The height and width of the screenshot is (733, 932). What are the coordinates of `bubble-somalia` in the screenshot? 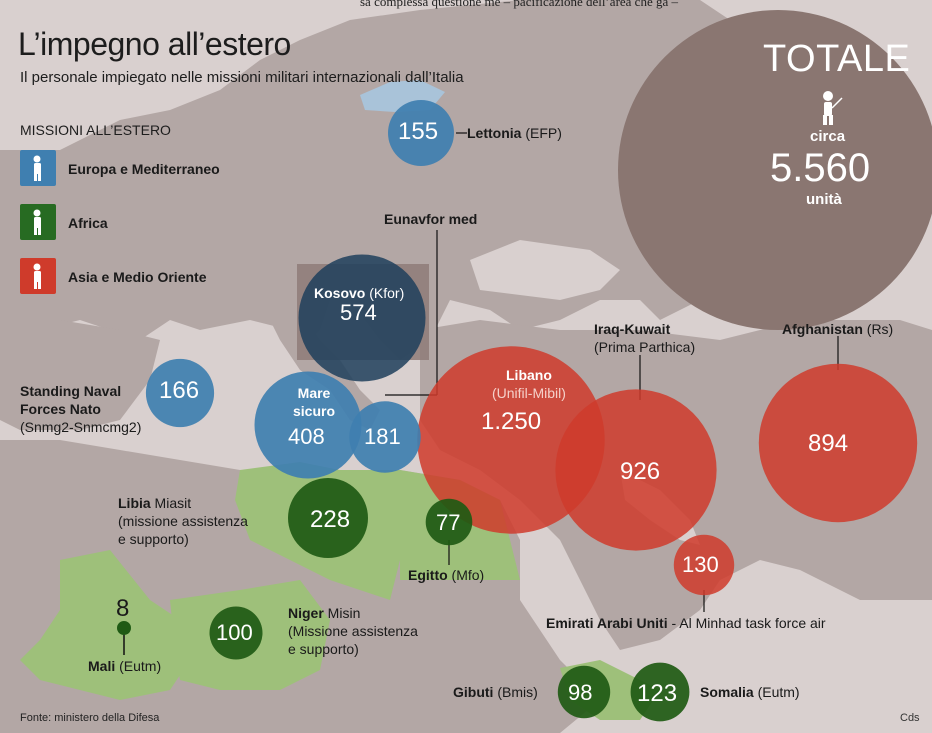 It's located at (660, 692).